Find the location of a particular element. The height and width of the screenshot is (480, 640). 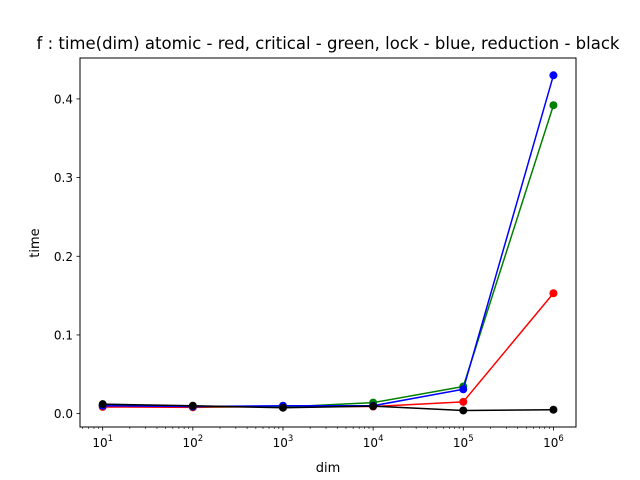

y-axis: 0.0 0.1 0.2 0.3 0.4 is located at coordinates (67, 256).